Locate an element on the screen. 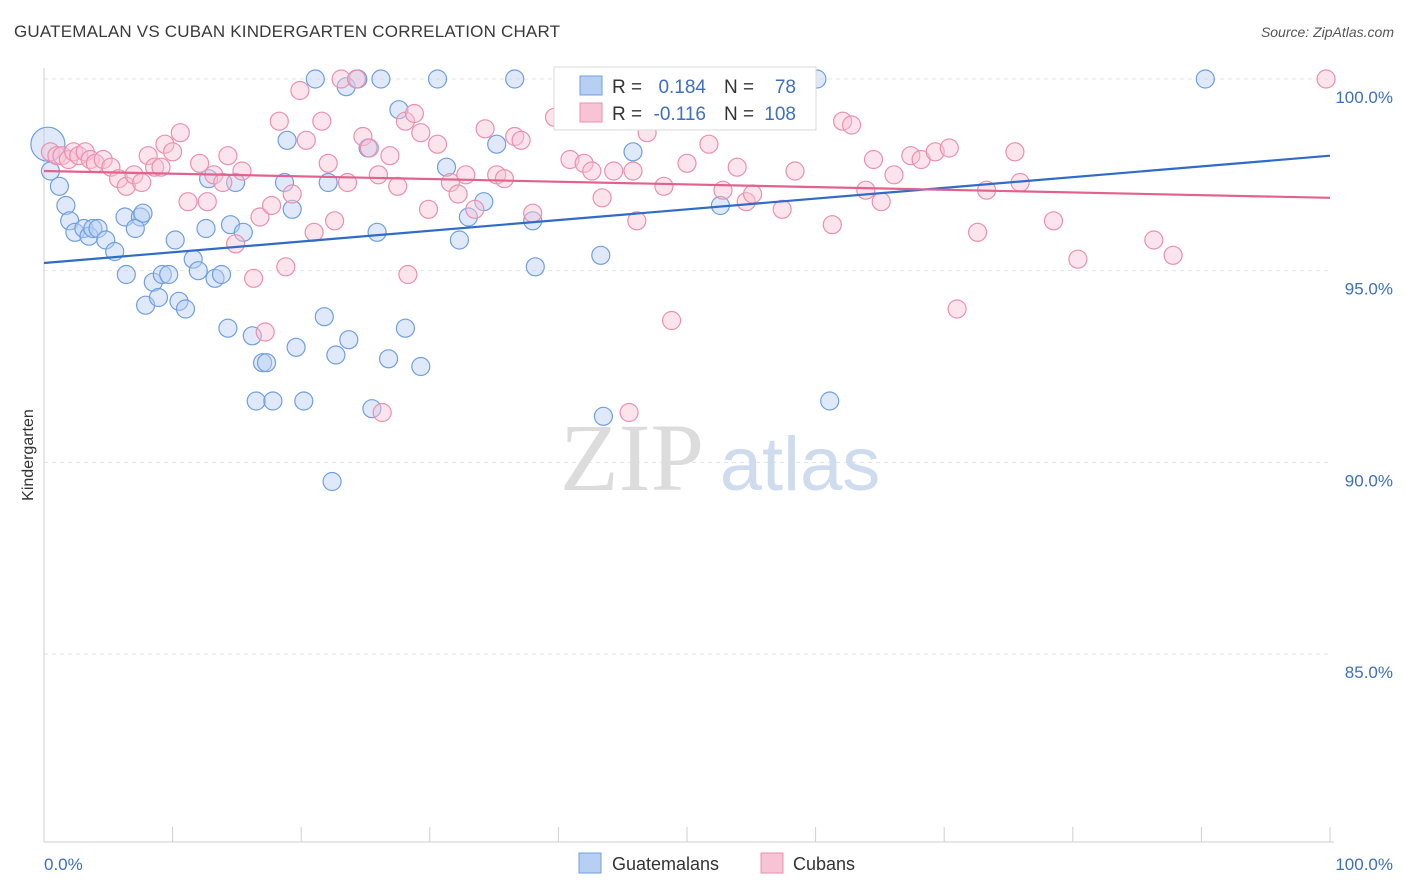 Image resolution: width=1406 pixels, height=892 pixels. legend-series: Guatemalans Cubans is located at coordinates (716, 863).